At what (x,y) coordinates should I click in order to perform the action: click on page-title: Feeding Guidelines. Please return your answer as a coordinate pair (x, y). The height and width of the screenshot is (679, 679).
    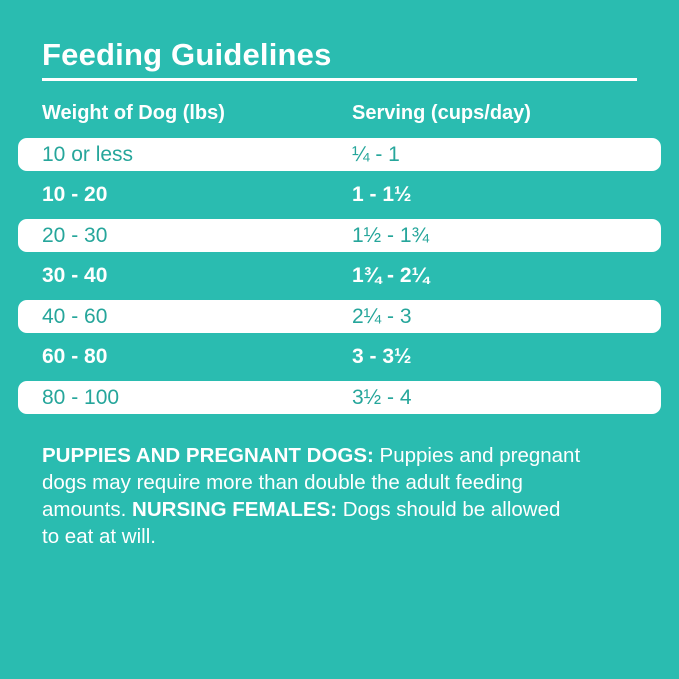
    Looking at the image, I should click on (187, 54).